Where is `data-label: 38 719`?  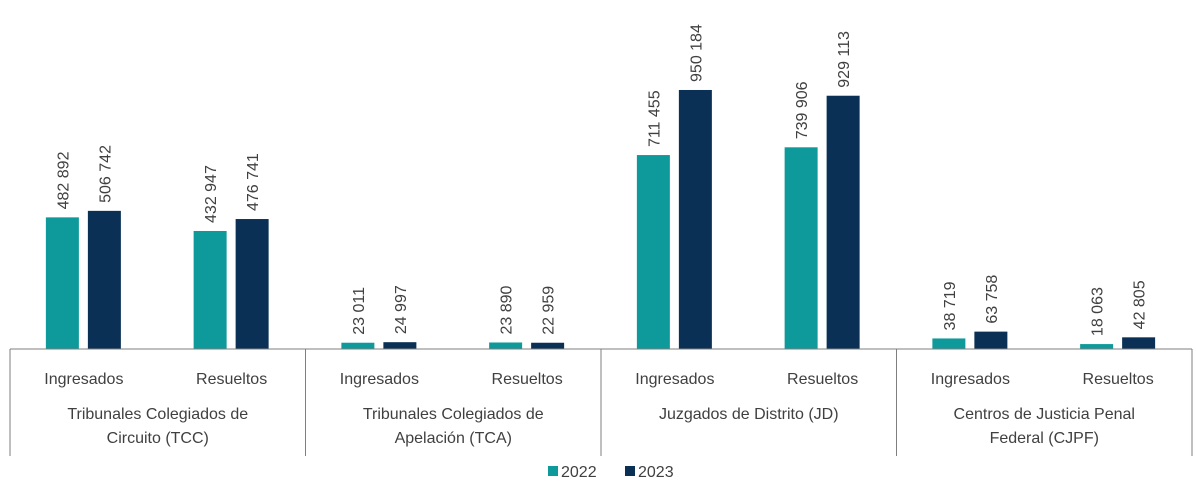
data-label: 38 719 is located at coordinates (950, 305).